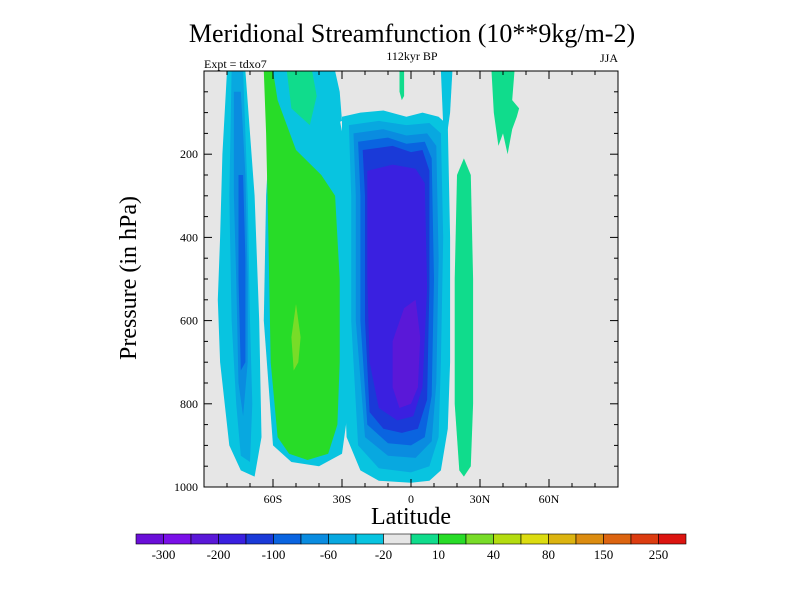  What do you see at coordinates (549, 499) in the screenshot?
I see `x-tick-label-4: 60N` at bounding box center [549, 499].